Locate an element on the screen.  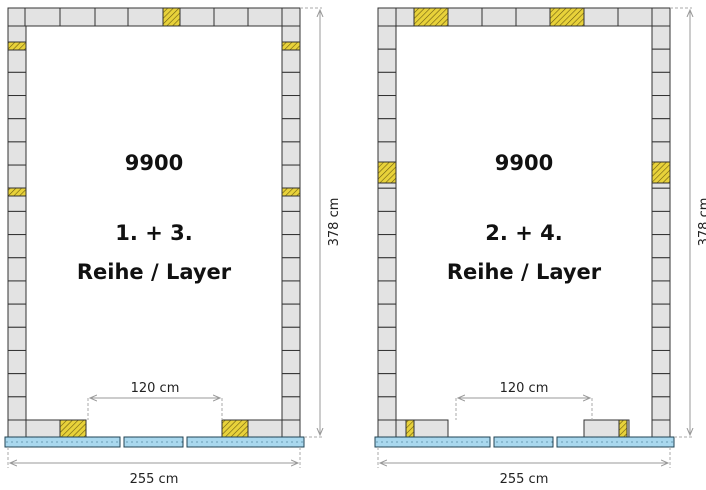
layer-label: Reihe / Layer is located at coordinates (524, 272).